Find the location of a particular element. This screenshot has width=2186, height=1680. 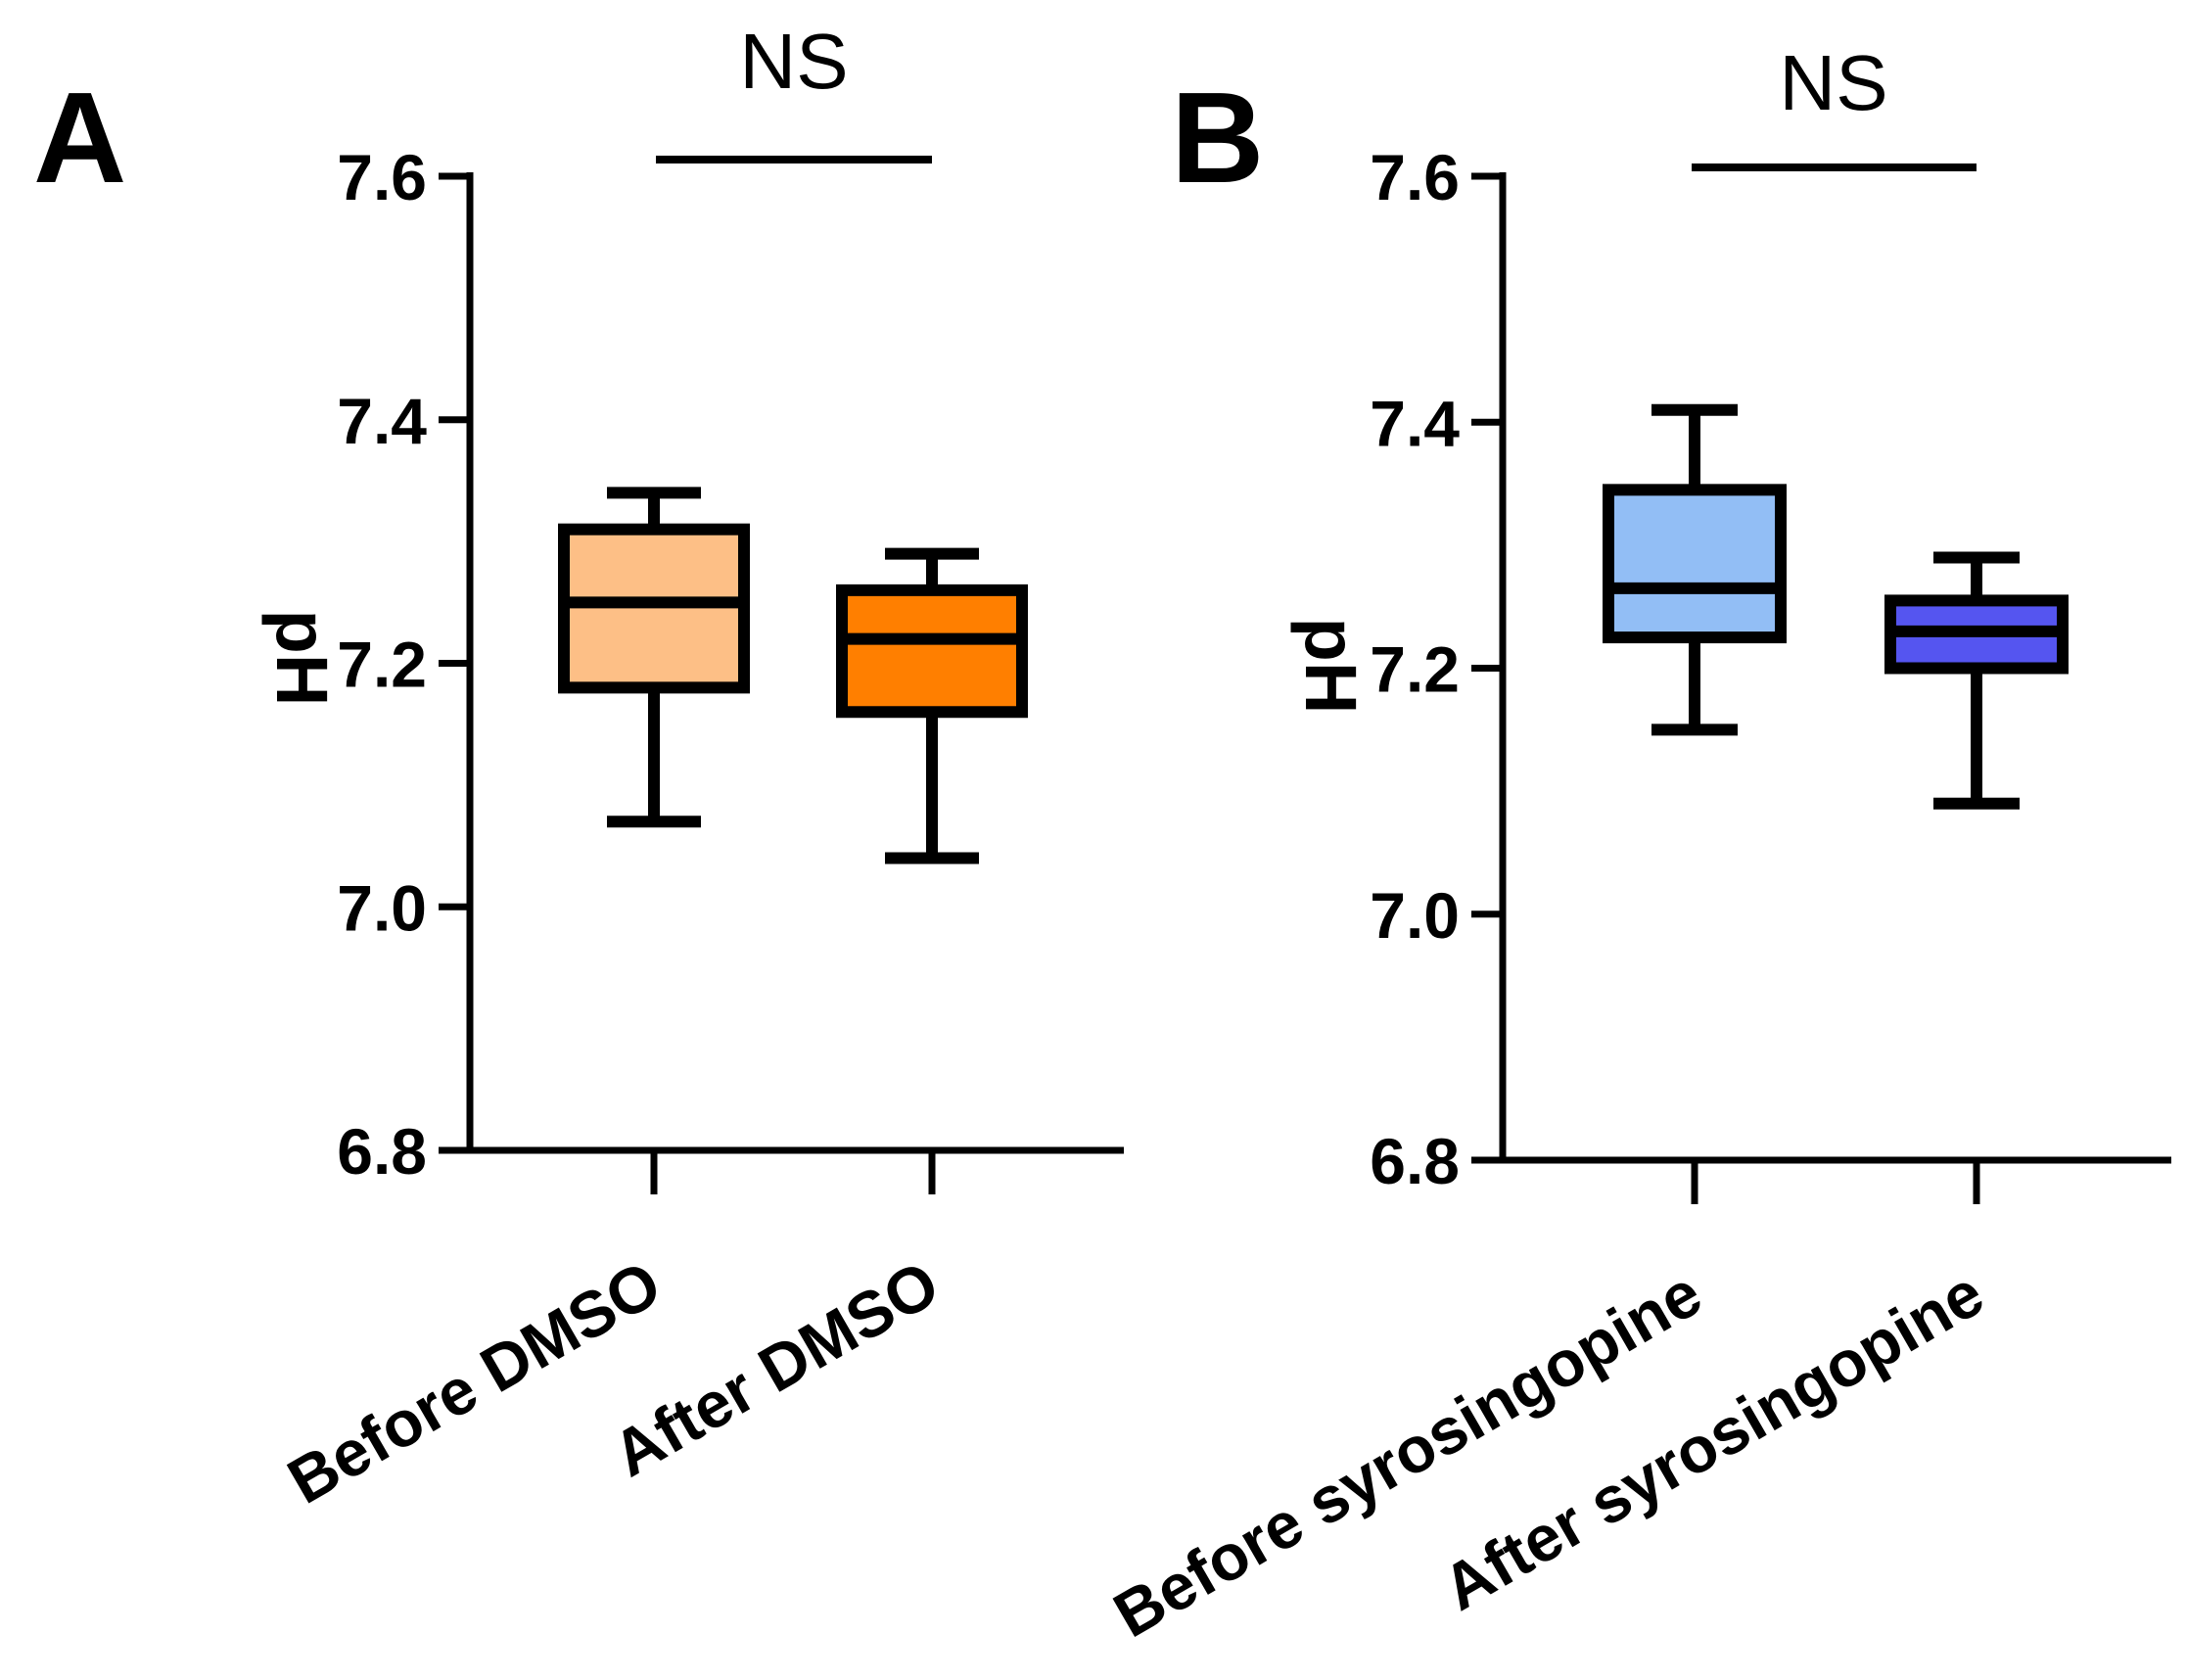

y-tick-label-b: 7.0 is located at coordinates (1415, 915).